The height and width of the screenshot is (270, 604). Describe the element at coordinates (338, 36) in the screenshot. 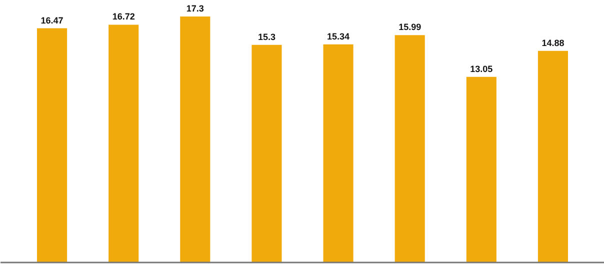

I see `data-label: 15.34` at that location.